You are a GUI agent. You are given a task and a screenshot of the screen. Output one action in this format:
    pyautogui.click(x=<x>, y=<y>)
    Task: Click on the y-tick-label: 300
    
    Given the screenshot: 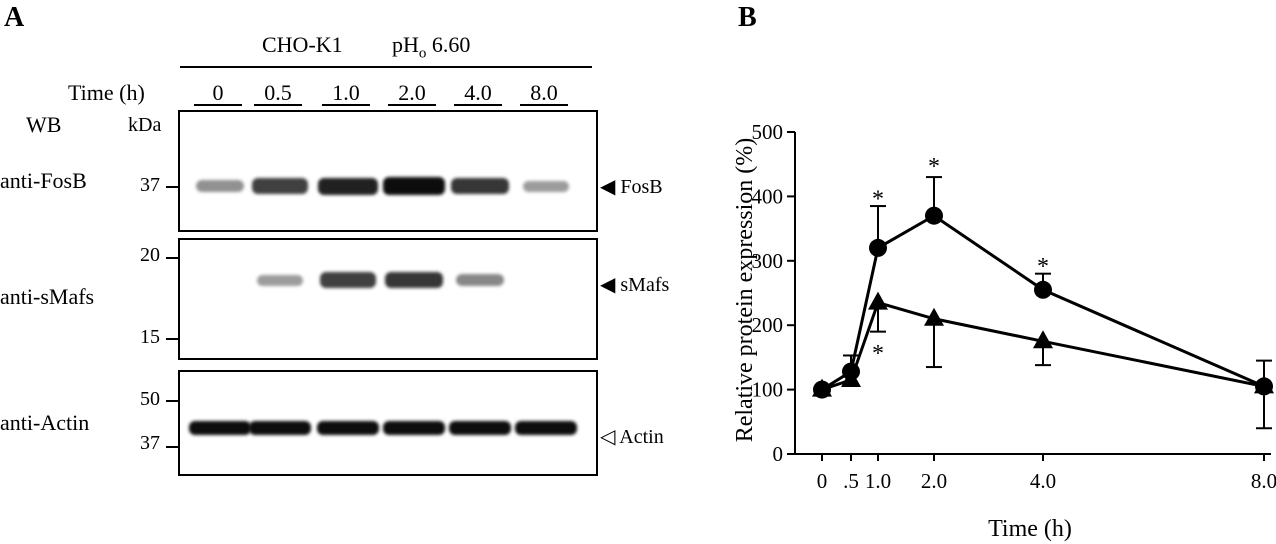 What is the action you would take?
    pyautogui.click(x=768, y=261)
    